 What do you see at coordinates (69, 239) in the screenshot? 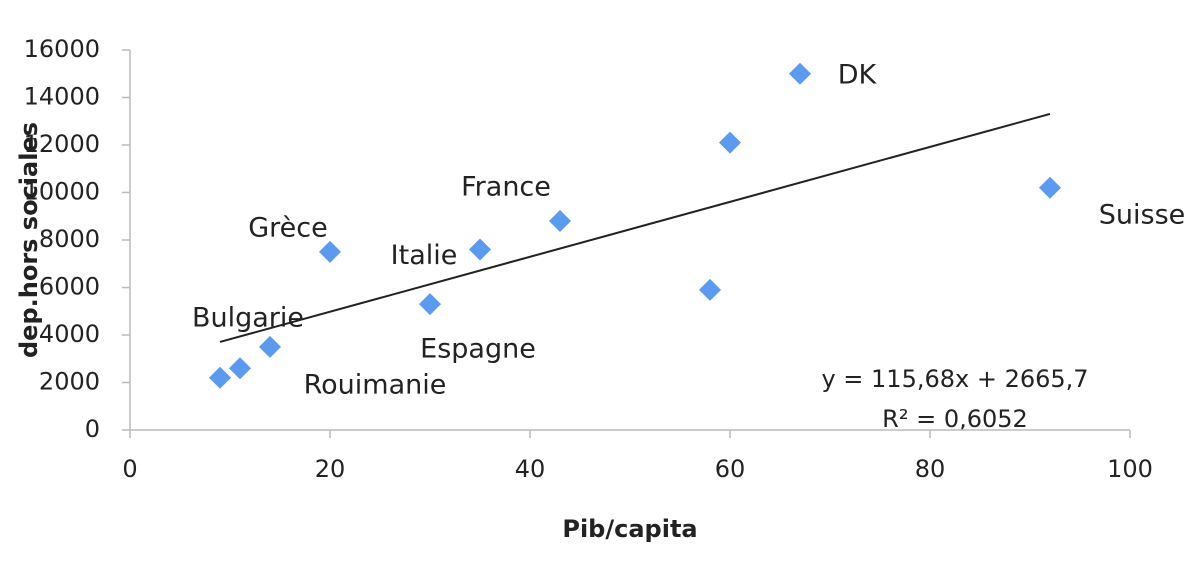
I see `y-tick-label: 8000` at bounding box center [69, 239].